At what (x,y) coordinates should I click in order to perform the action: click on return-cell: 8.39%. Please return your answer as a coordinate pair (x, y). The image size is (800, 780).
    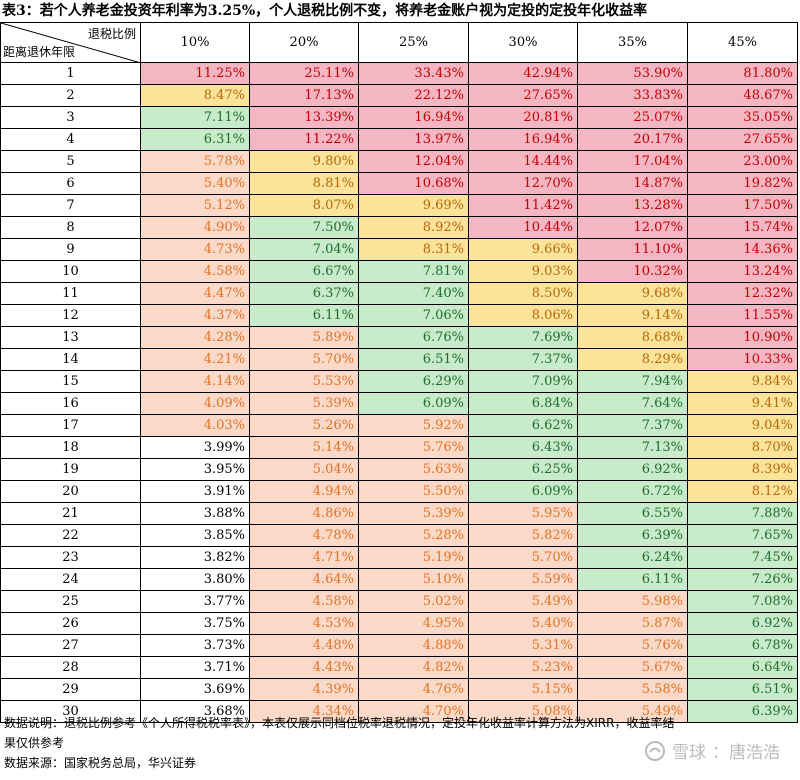
    Looking at the image, I should click on (742, 469).